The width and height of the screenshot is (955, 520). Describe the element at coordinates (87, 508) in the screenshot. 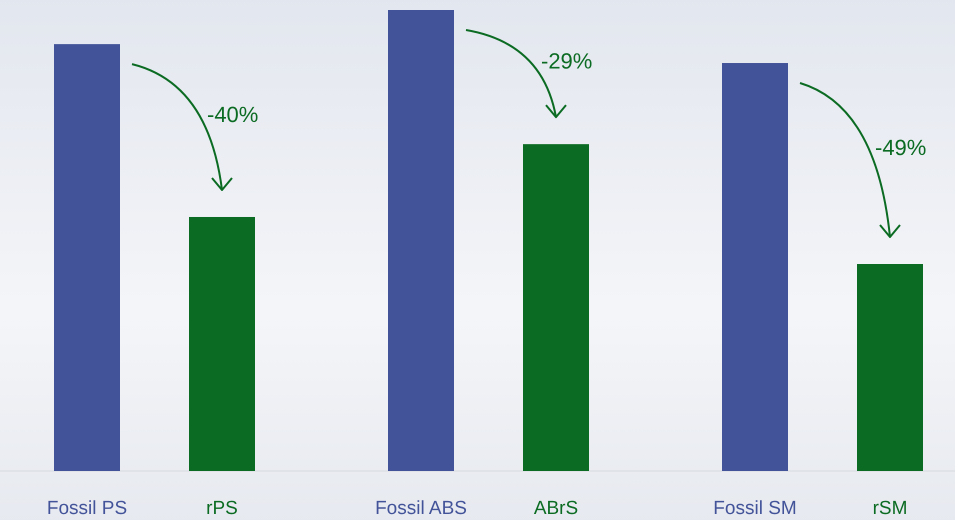

I see `x-tick-label: Fossil PS` at that location.